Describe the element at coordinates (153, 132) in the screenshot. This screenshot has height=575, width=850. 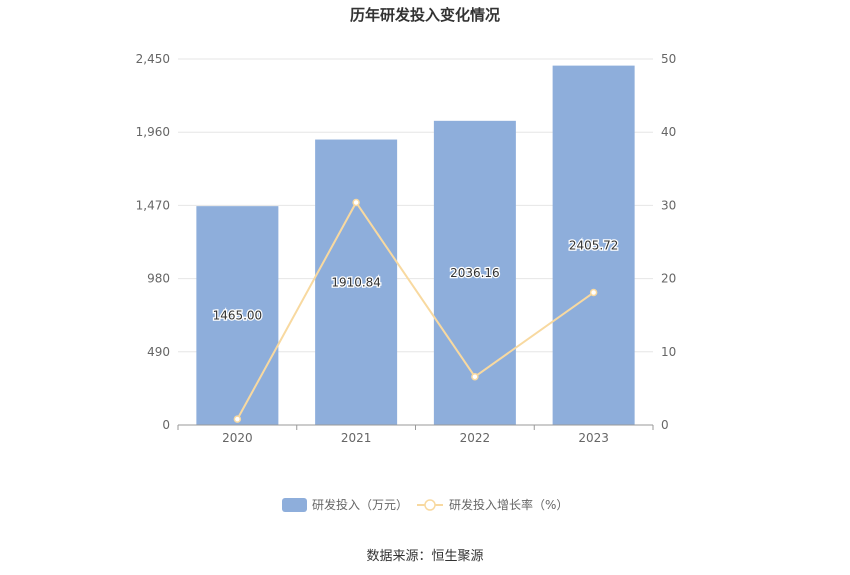
I see `y-left-tick-label: 1,960` at that location.